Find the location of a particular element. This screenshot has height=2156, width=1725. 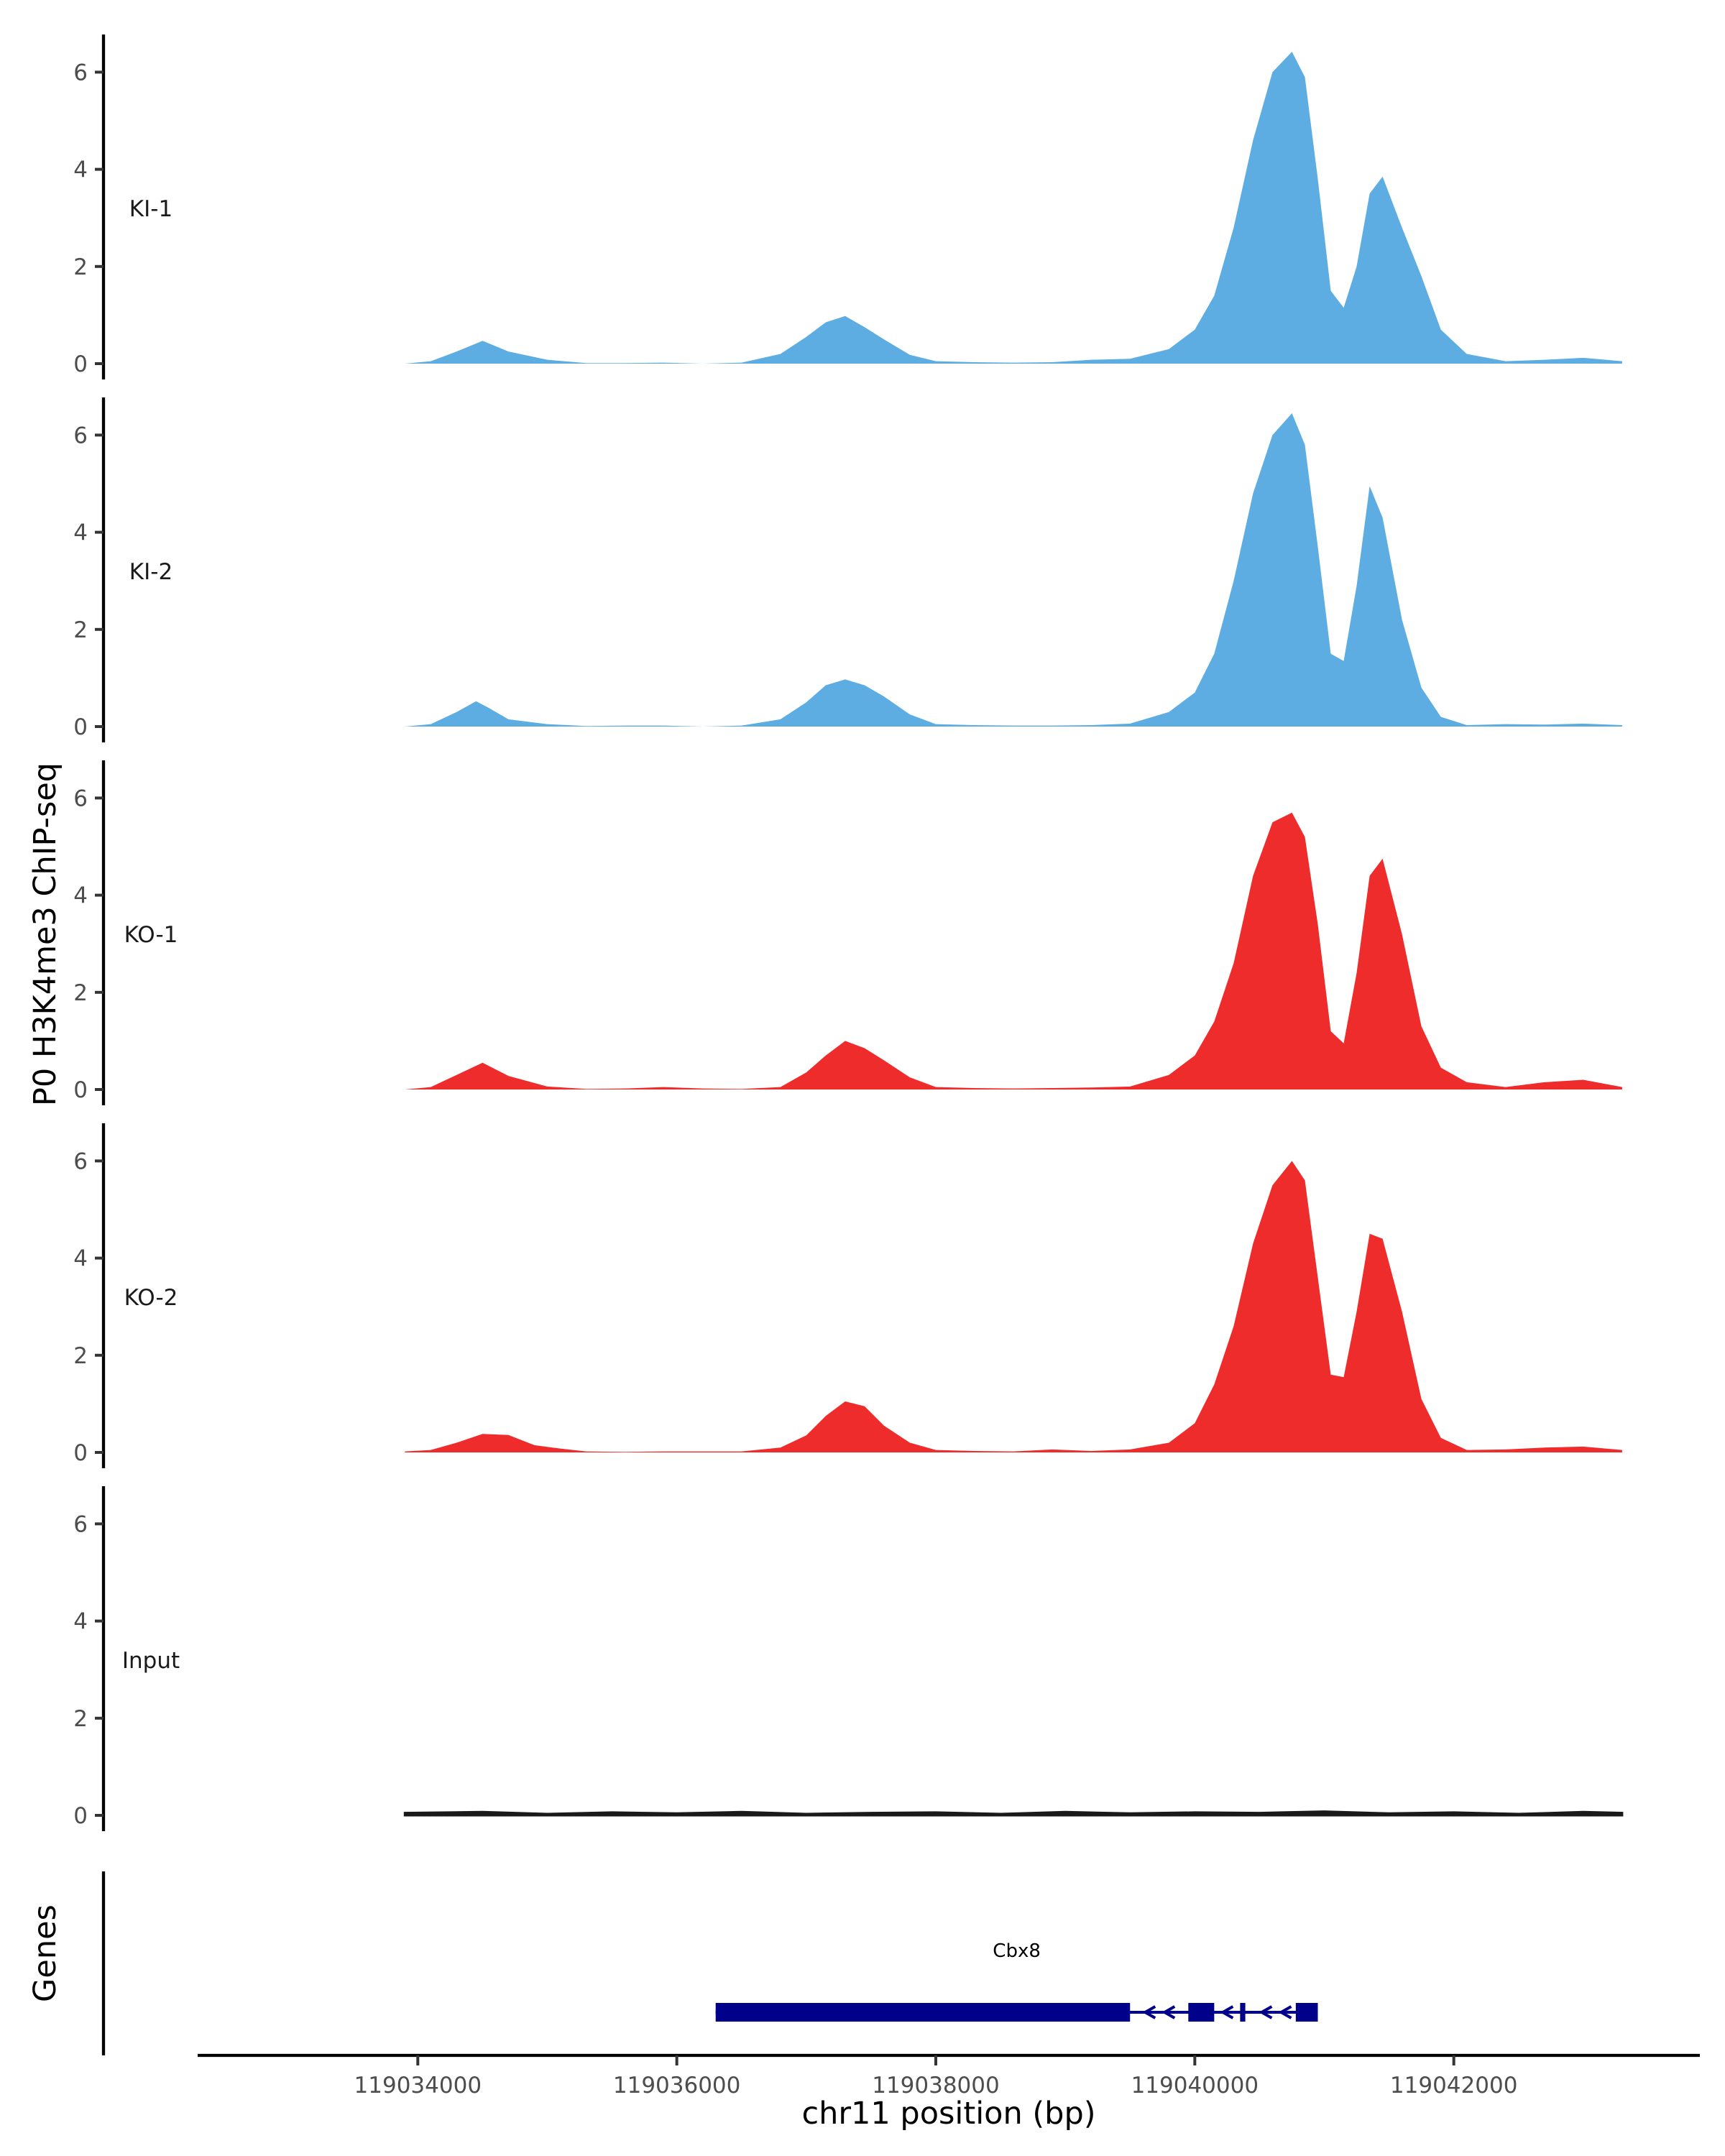

track-label-ki-1: KI-1 is located at coordinates (150, 209).